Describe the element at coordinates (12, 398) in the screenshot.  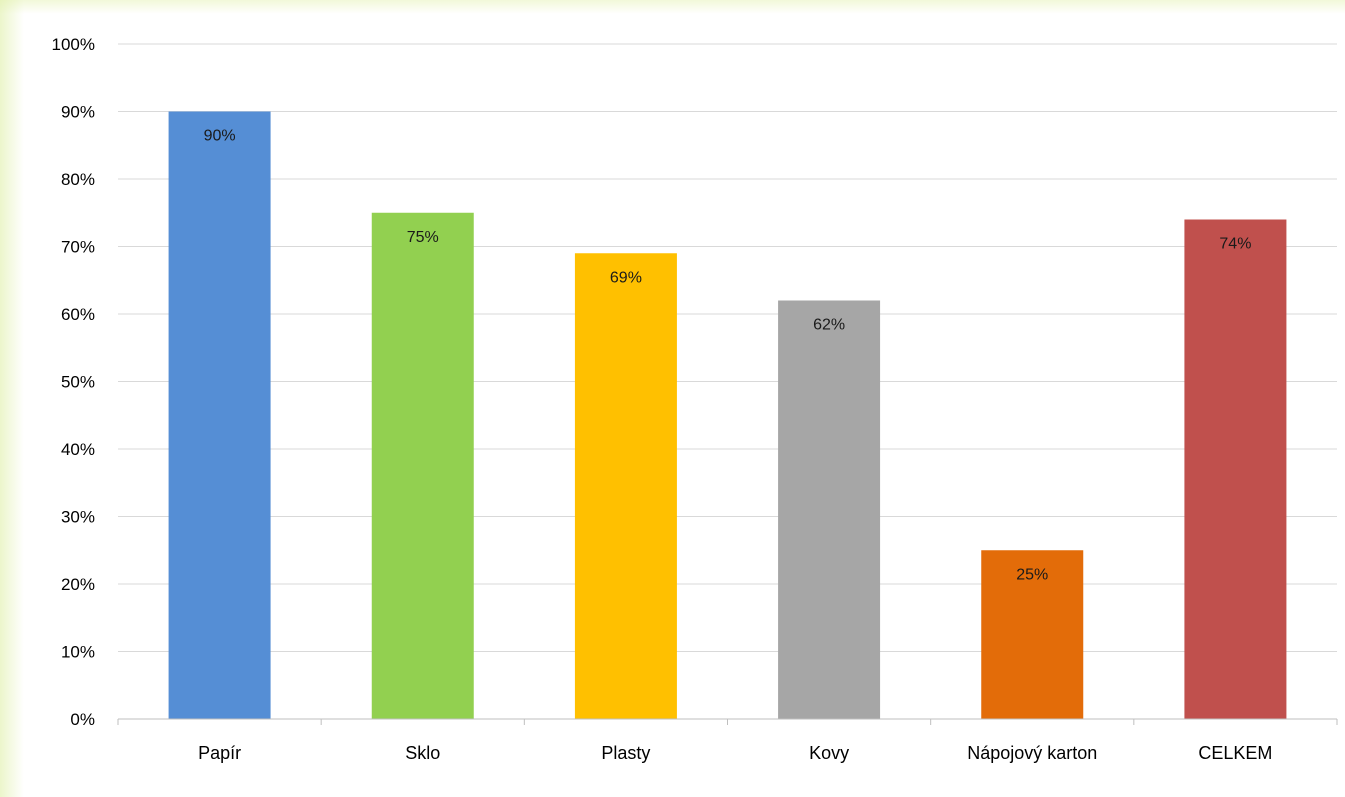
I see `decorative-backdrop-left` at that location.